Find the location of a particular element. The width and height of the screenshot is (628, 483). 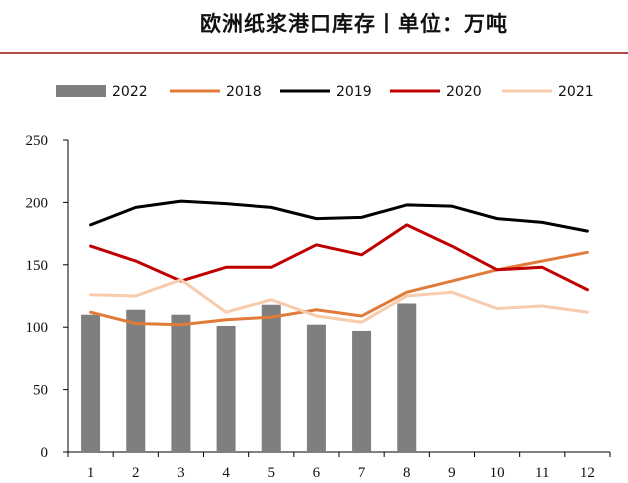

x-tick-label: 8 is located at coordinates (407, 473).